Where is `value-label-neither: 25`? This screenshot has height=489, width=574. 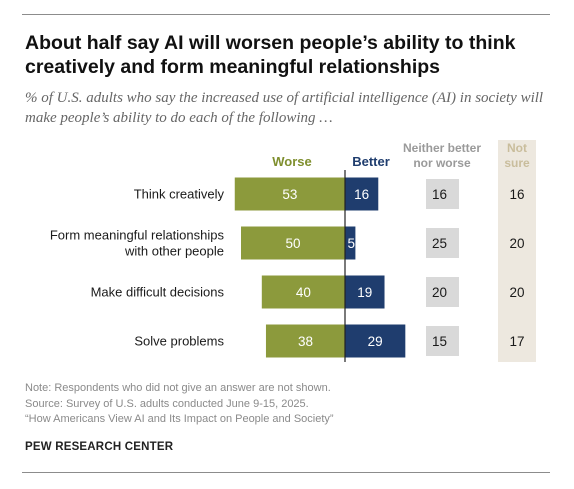
value-label-neither: 25 is located at coordinates (439, 243).